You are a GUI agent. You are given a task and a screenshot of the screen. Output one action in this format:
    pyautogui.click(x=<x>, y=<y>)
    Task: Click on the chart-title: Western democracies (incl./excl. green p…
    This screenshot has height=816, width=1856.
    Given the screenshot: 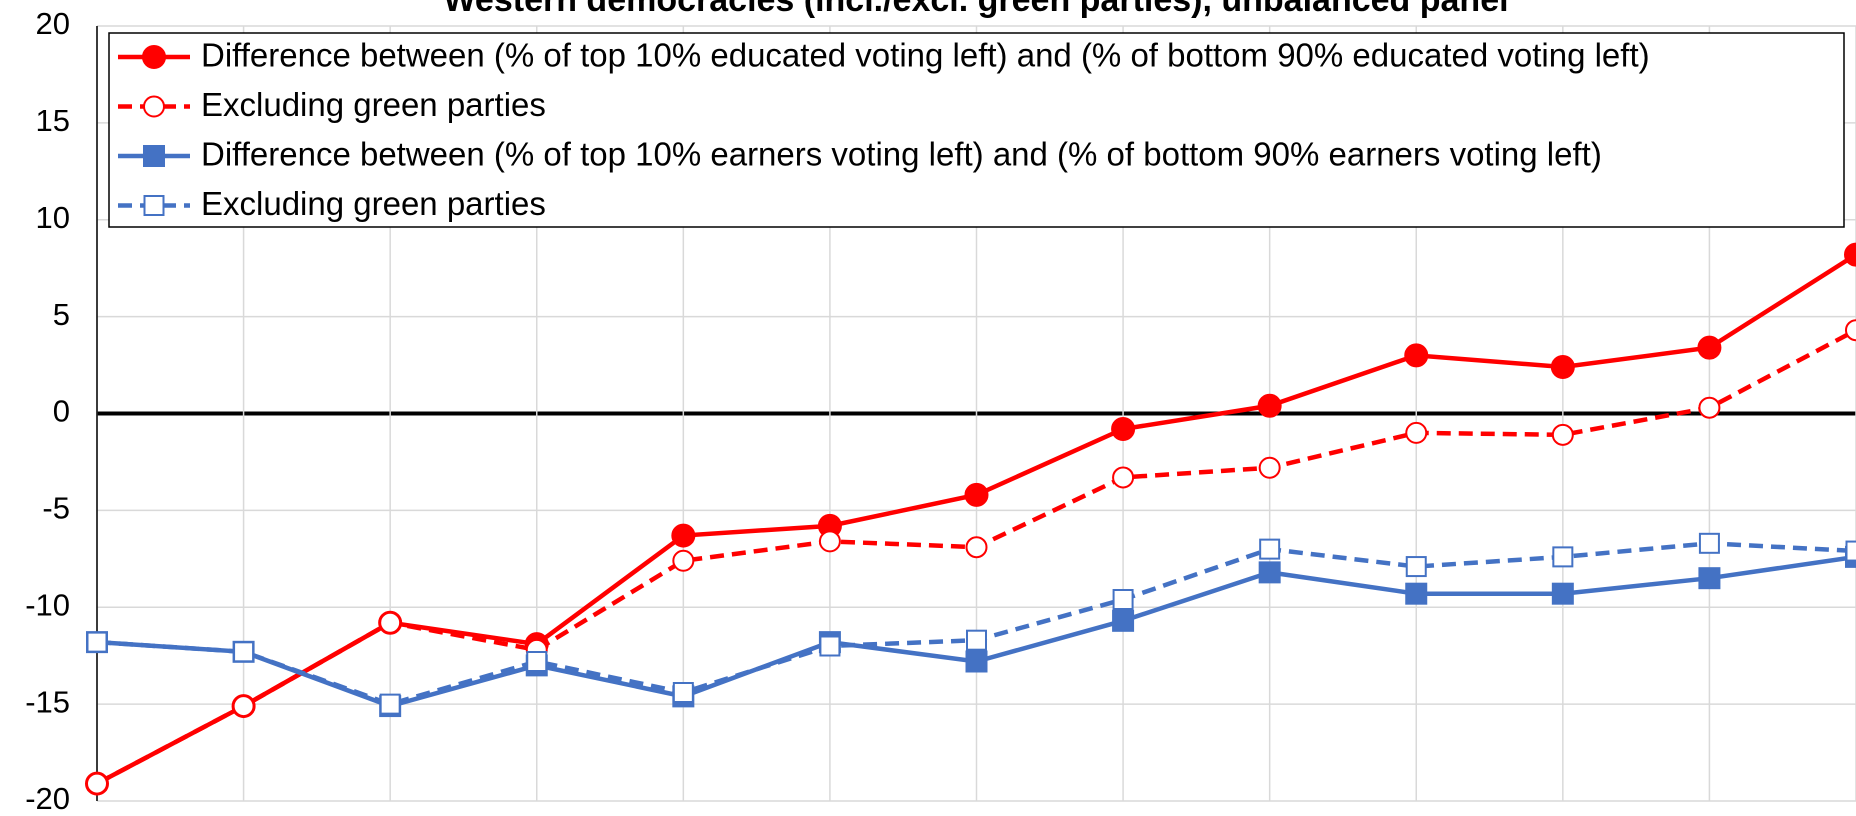 What is the action you would take?
    pyautogui.click(x=975, y=9)
    